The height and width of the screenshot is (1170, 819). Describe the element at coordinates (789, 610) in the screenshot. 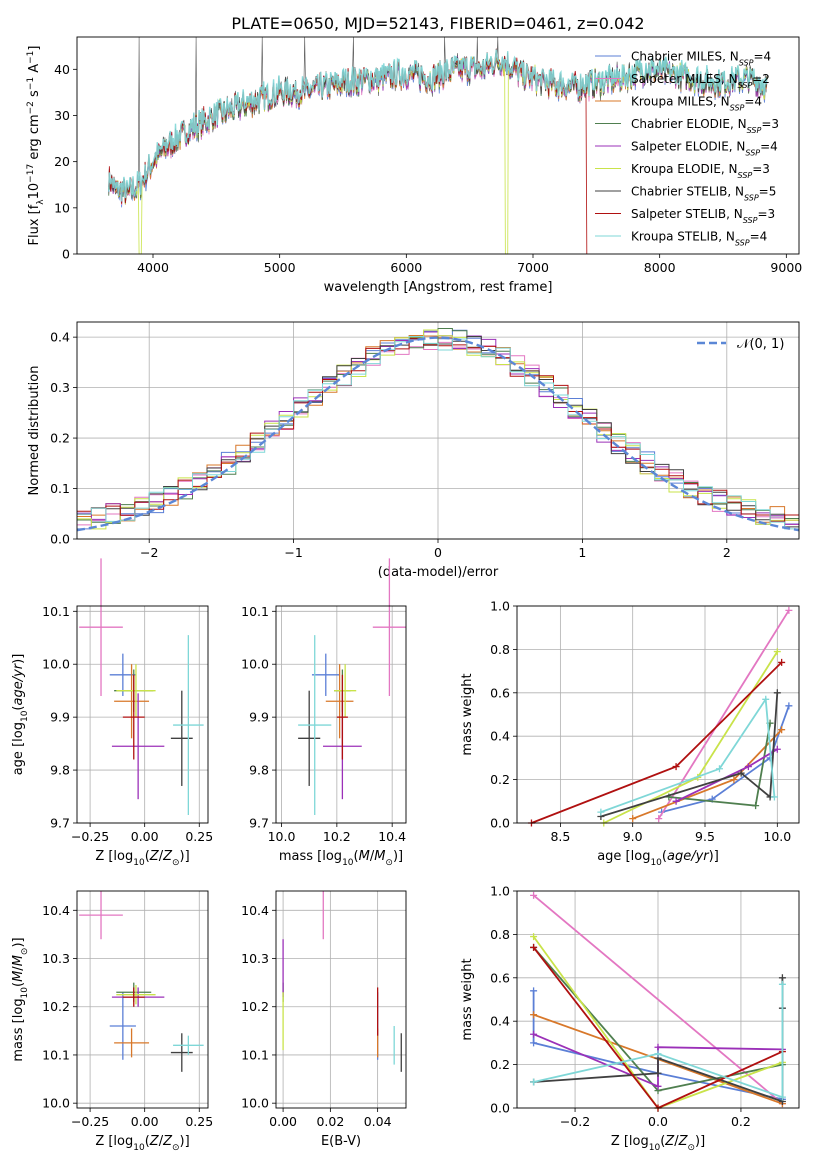

I see `weight-salpeter-miles-point` at that location.